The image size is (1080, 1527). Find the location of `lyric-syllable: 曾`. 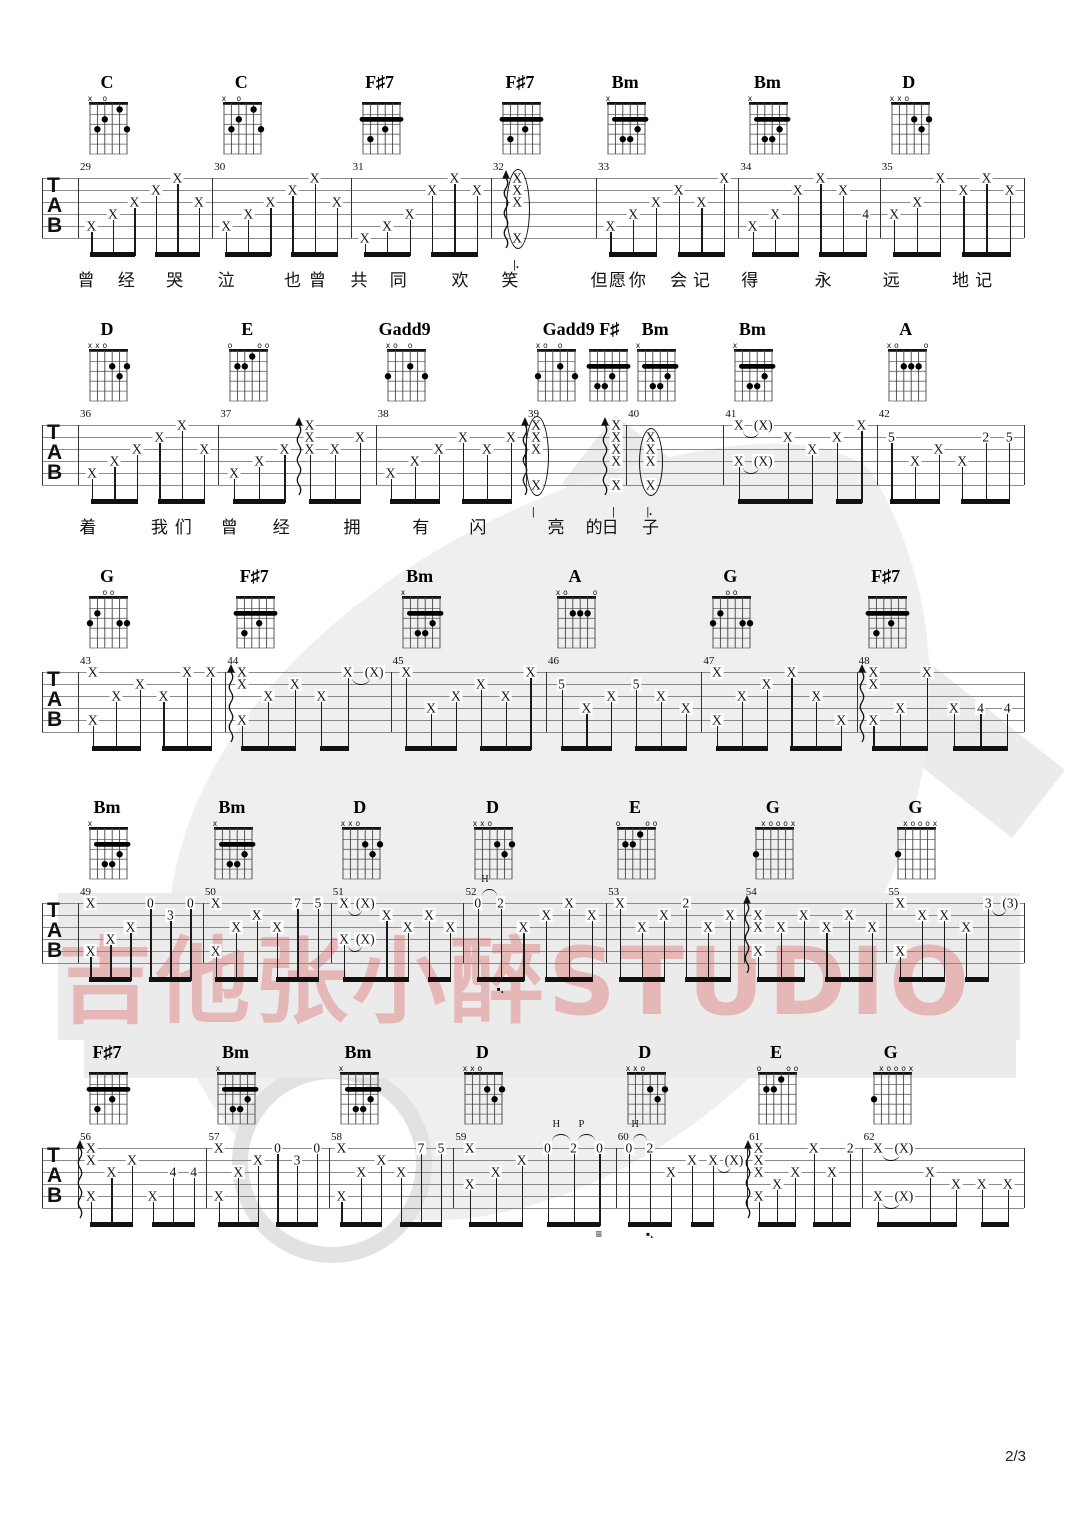

lyric-syllable: 曾 is located at coordinates (229, 528).